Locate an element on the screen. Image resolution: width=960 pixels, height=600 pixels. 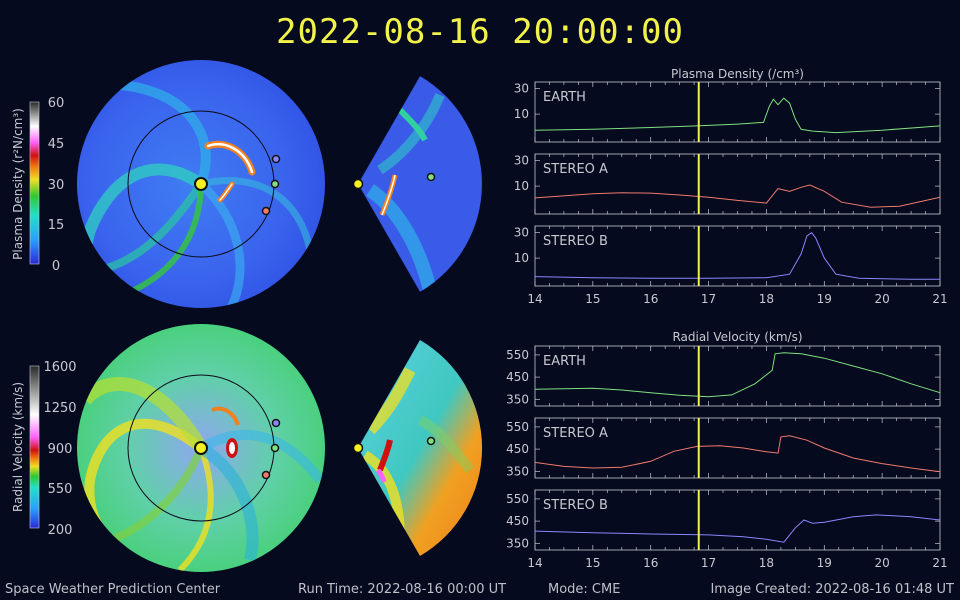
footer-image-created: Image Created: 2022-08-16 01:48 UT is located at coordinates (832, 589).